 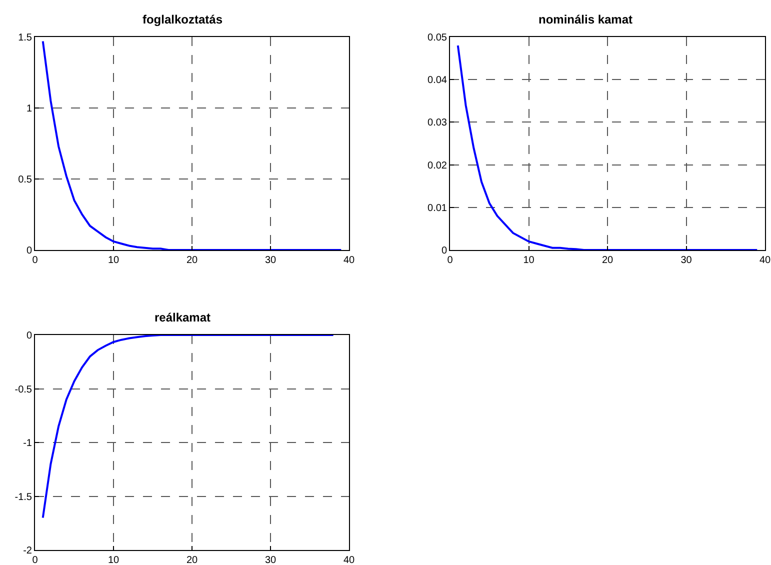 I want to click on y-tick-label: -1, so click(x=27, y=443).